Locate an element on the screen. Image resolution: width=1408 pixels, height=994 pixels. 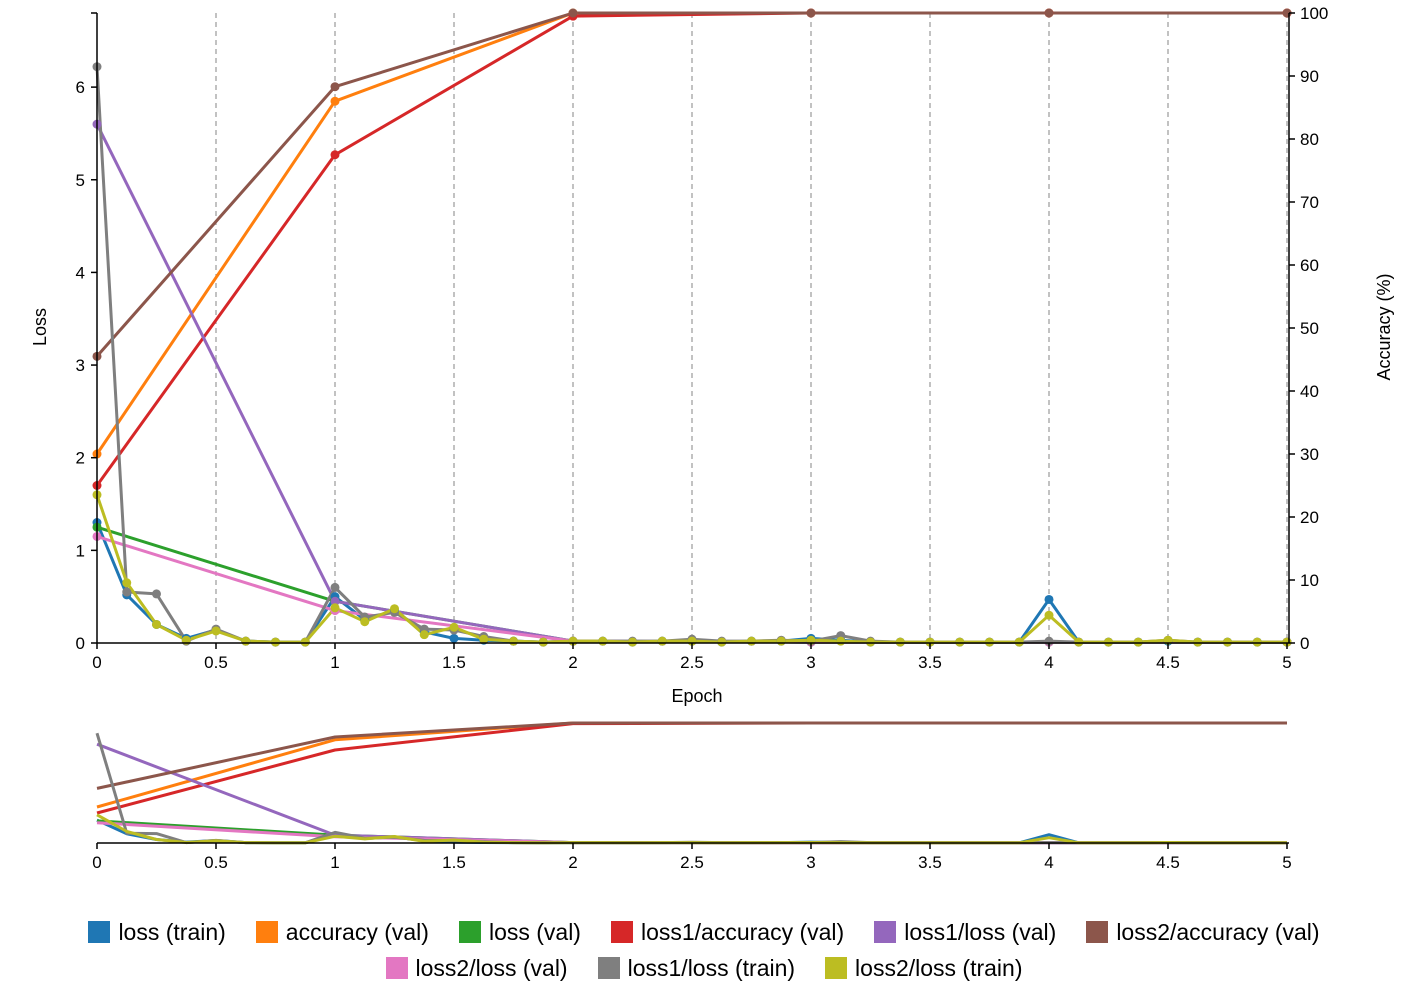
legend-label: loss (train) is located at coordinates (172, 932).